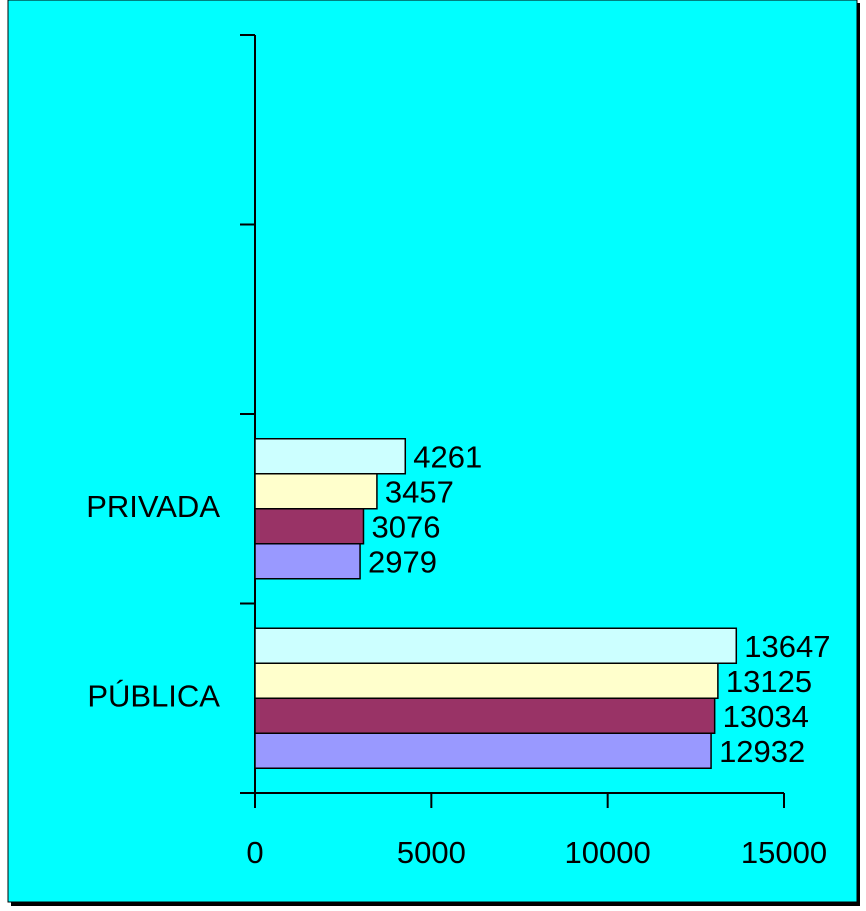 The image size is (866, 911). What do you see at coordinates (447, 456) in the screenshot?
I see `value-label: 4261` at bounding box center [447, 456].